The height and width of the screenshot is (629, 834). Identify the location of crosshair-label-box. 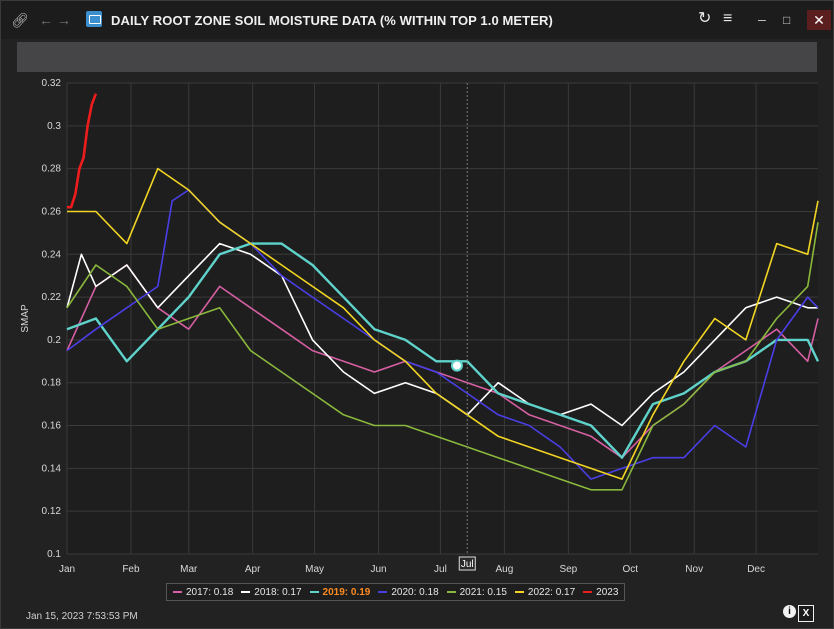
(467, 563).